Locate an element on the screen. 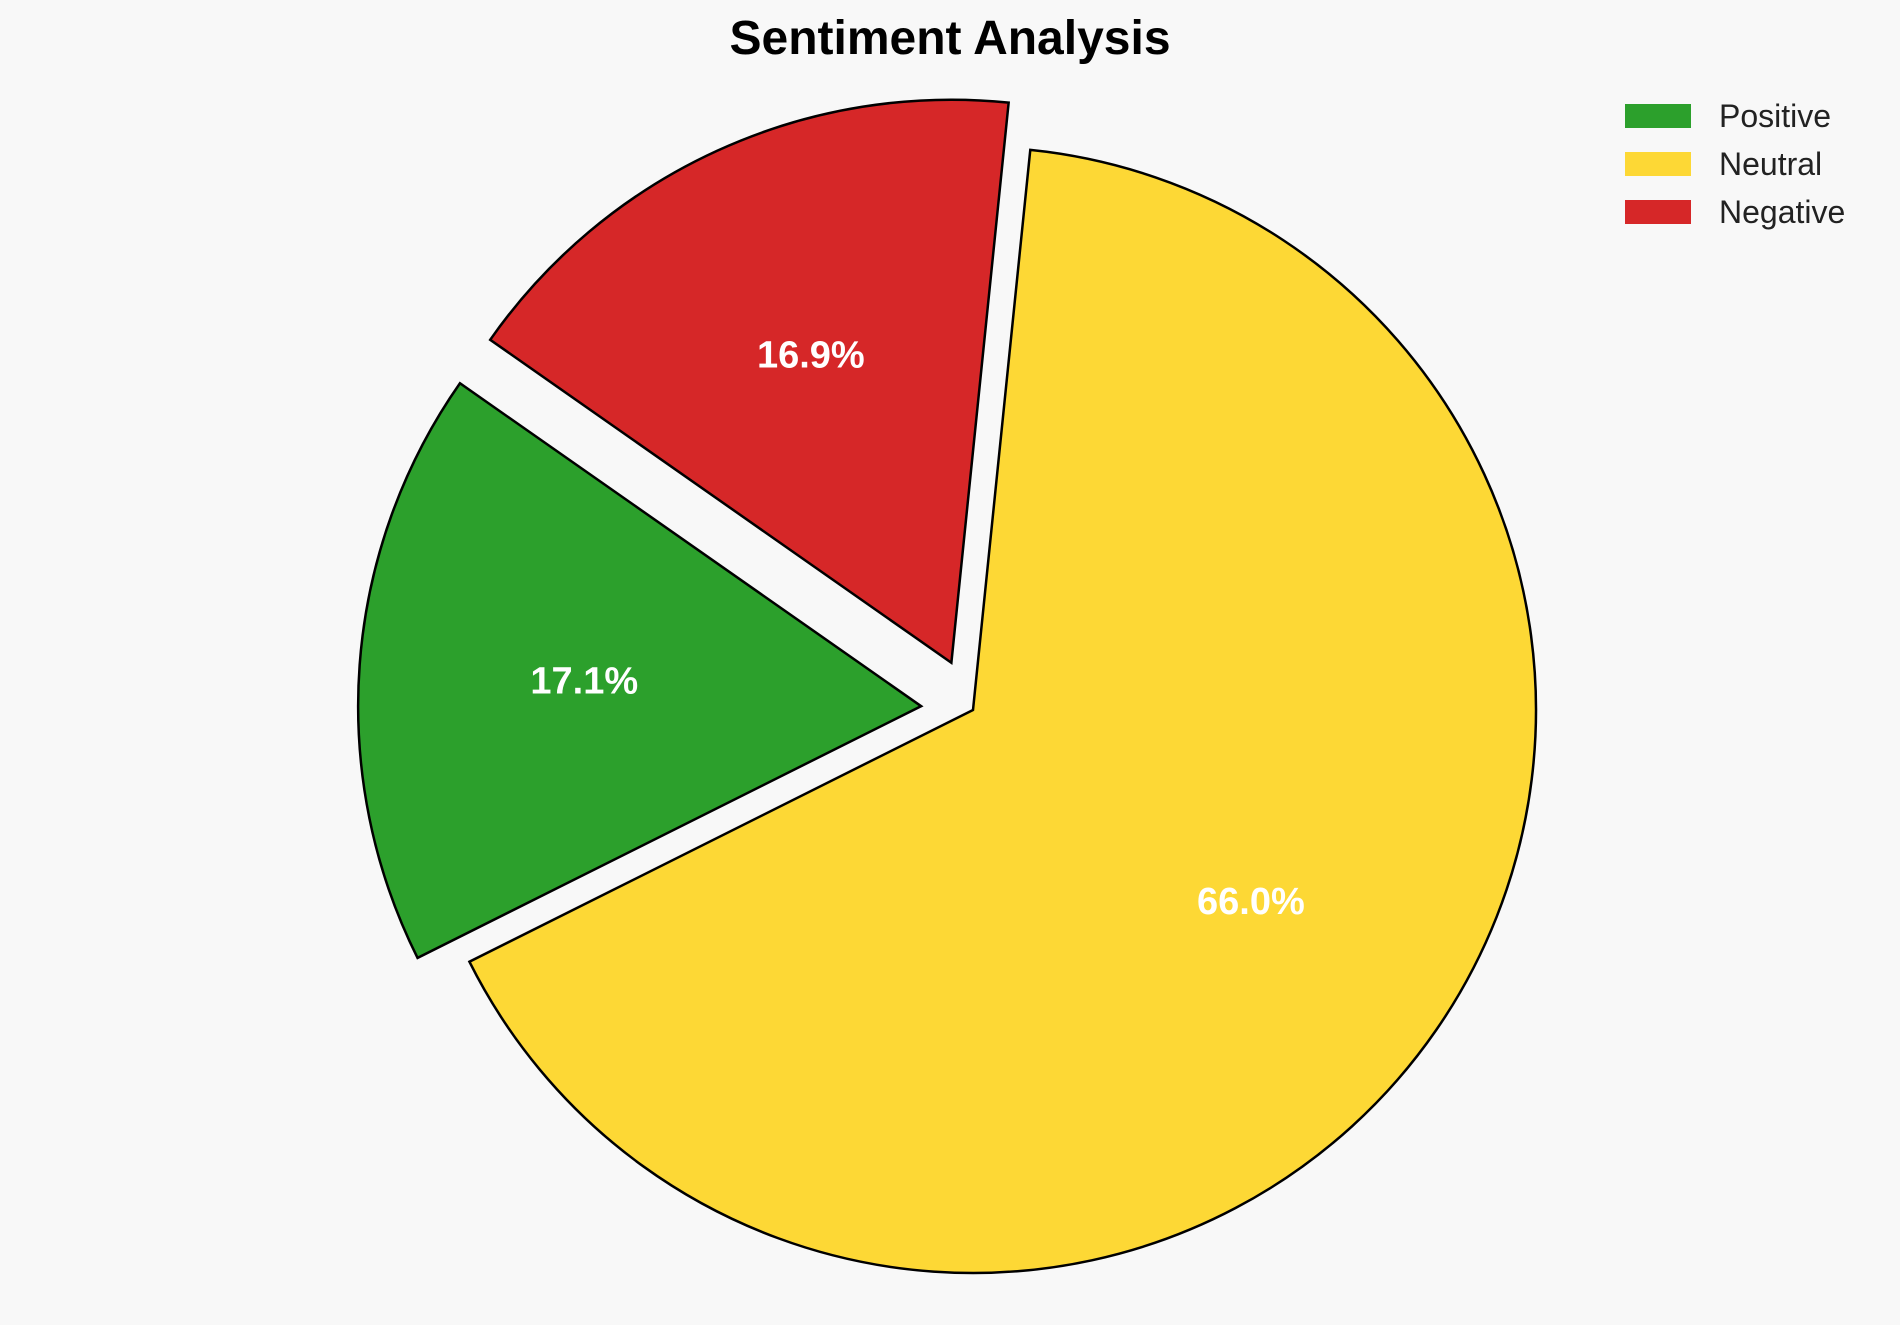 Image resolution: width=1900 pixels, height=1325 pixels. slice-label-negative: 16.9% is located at coordinates (811, 356).